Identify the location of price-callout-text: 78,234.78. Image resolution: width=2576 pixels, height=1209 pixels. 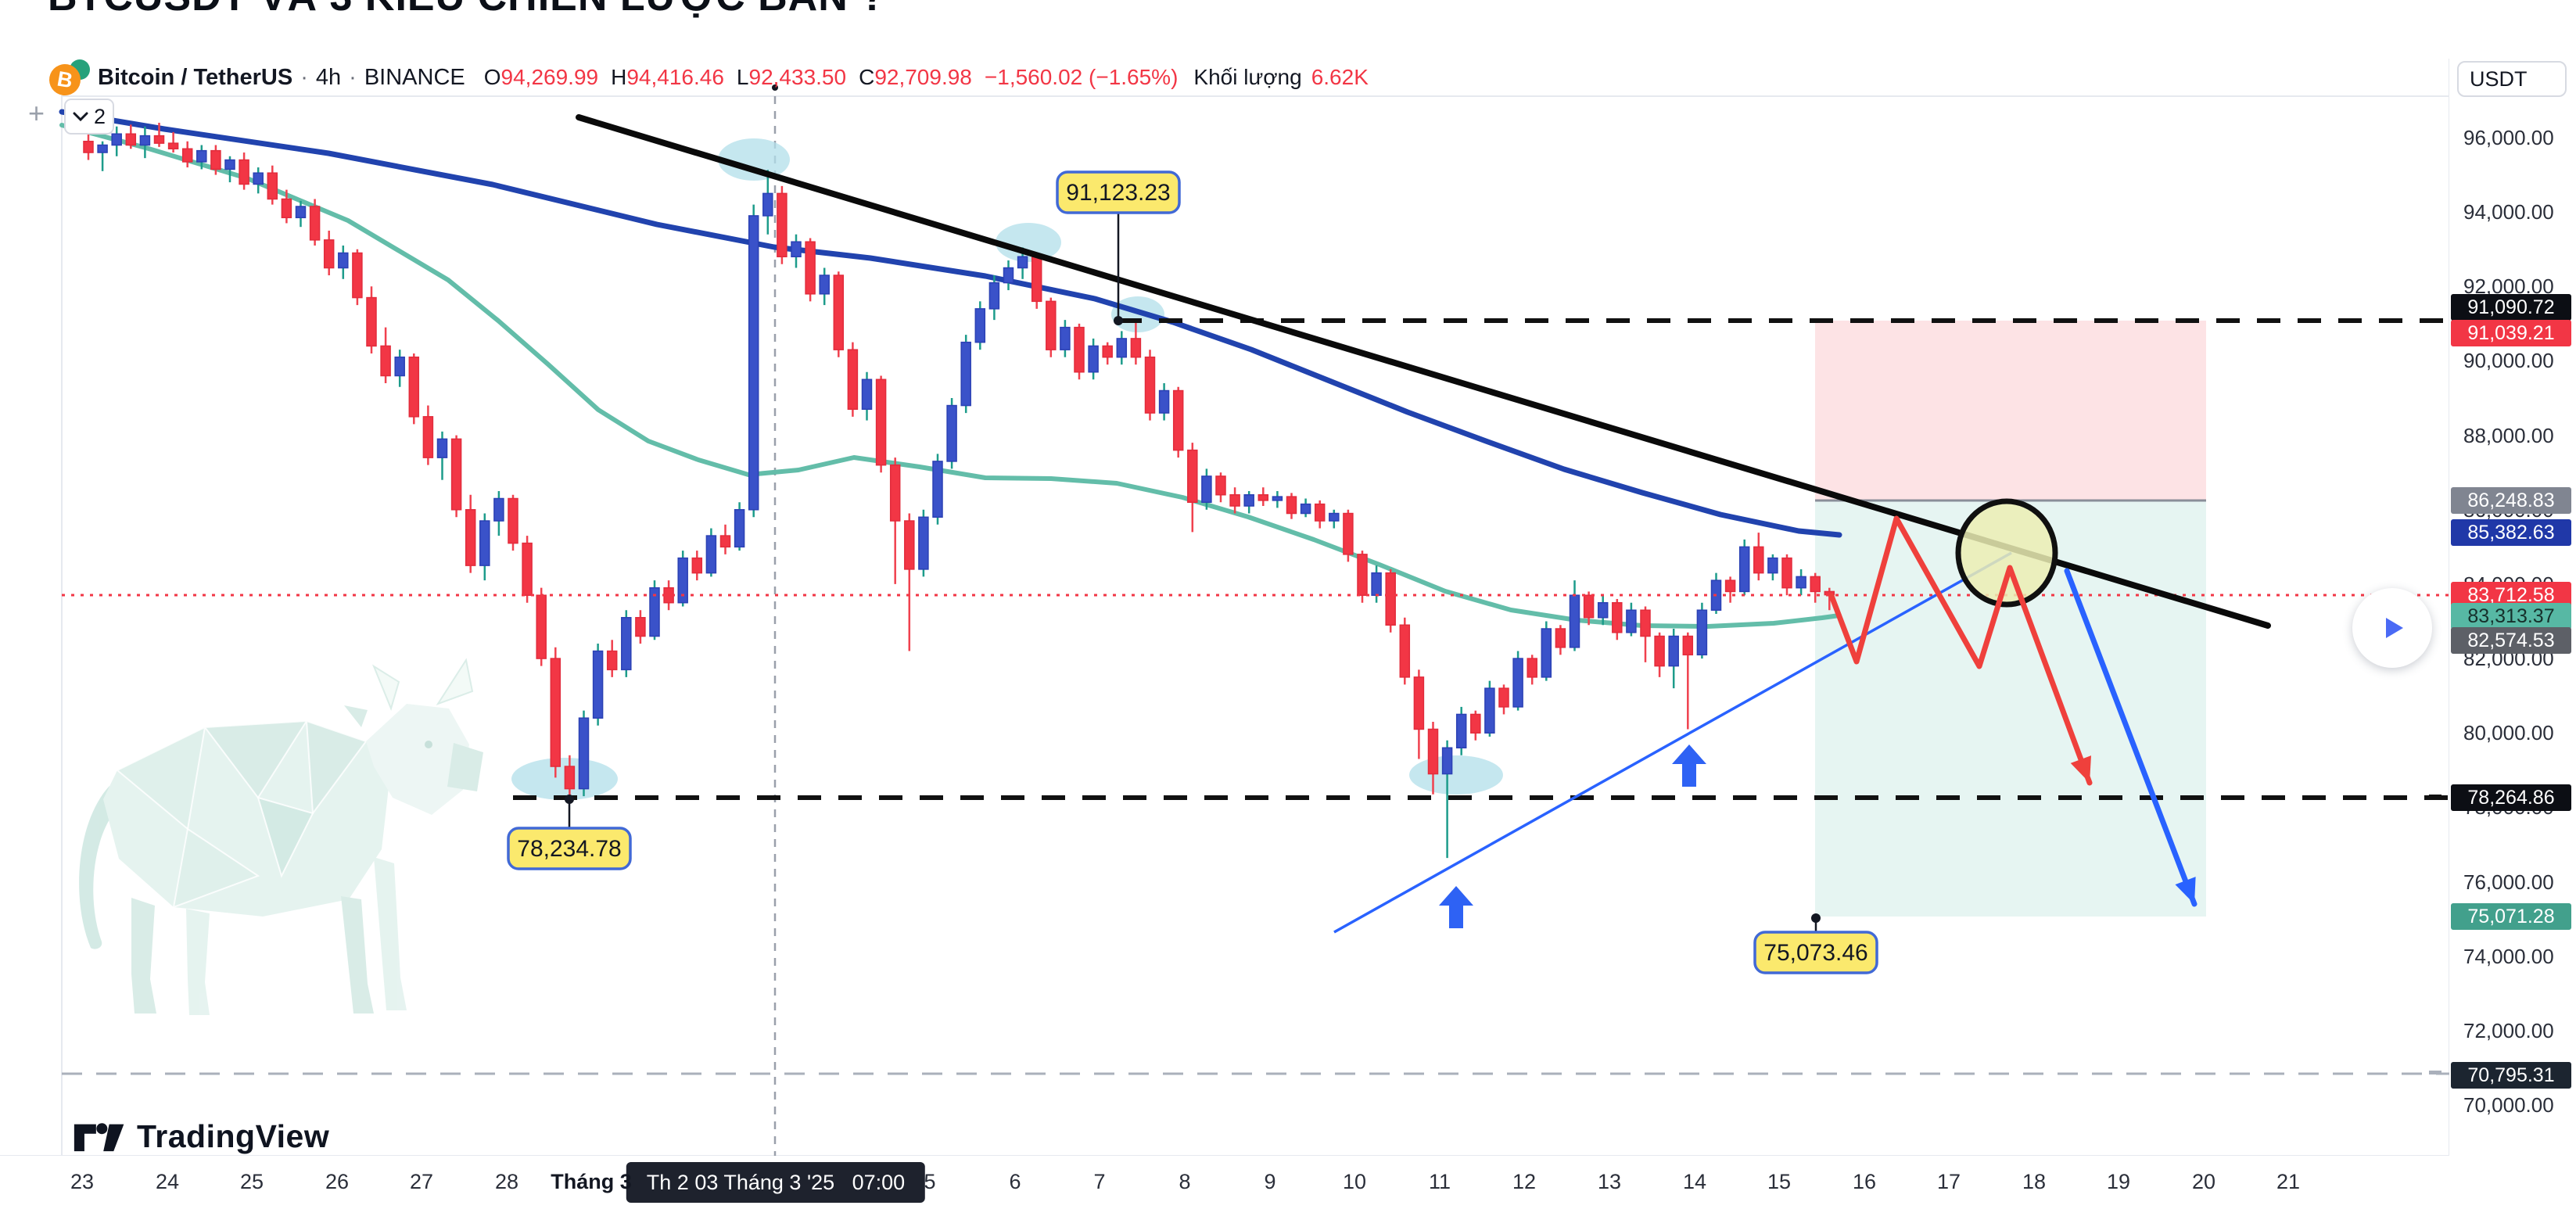
(569, 849).